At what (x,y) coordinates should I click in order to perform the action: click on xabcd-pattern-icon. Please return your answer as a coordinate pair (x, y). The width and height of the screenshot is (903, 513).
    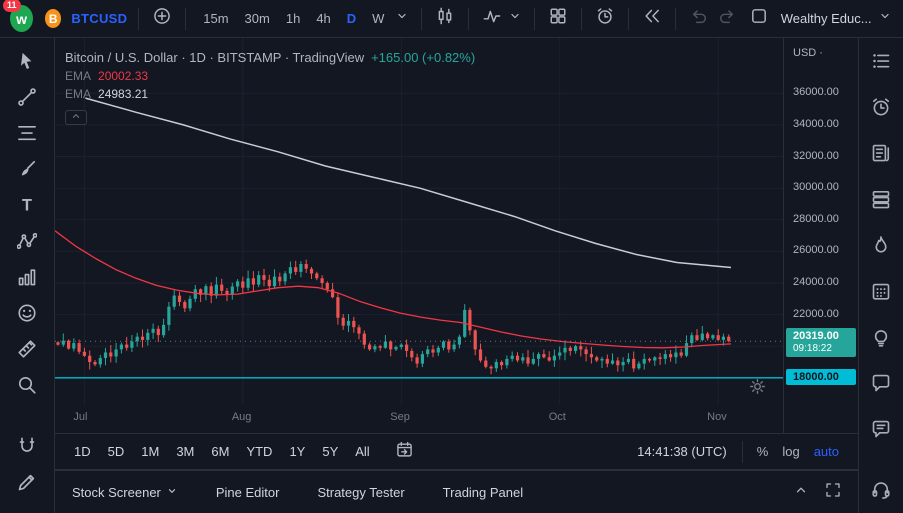
    Looking at the image, I should click on (27, 243).